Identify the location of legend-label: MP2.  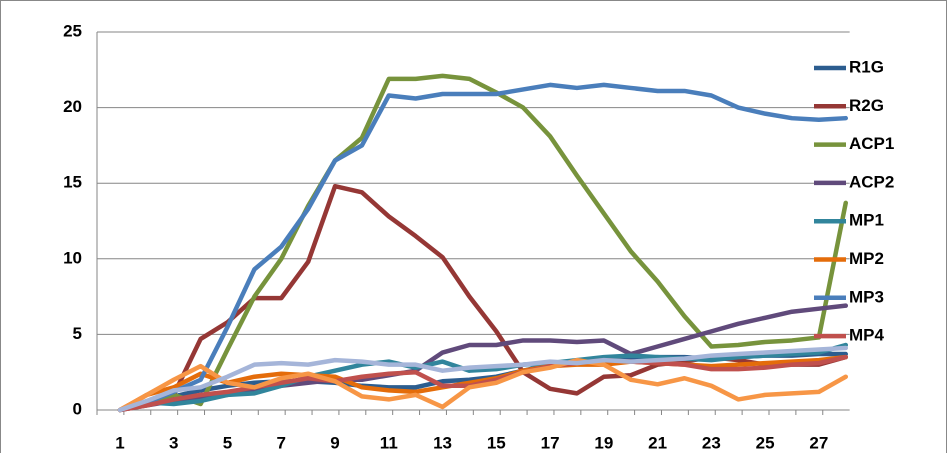
(866, 258).